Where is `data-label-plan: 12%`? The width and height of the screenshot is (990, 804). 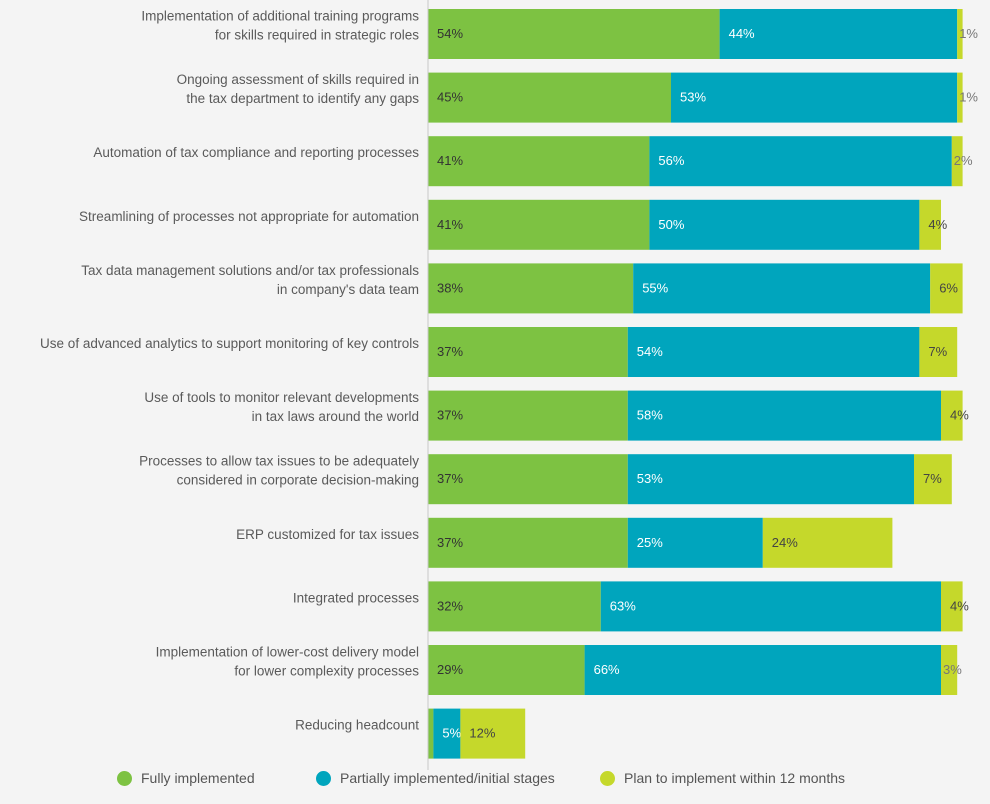
data-label-plan: 12% is located at coordinates (482, 733).